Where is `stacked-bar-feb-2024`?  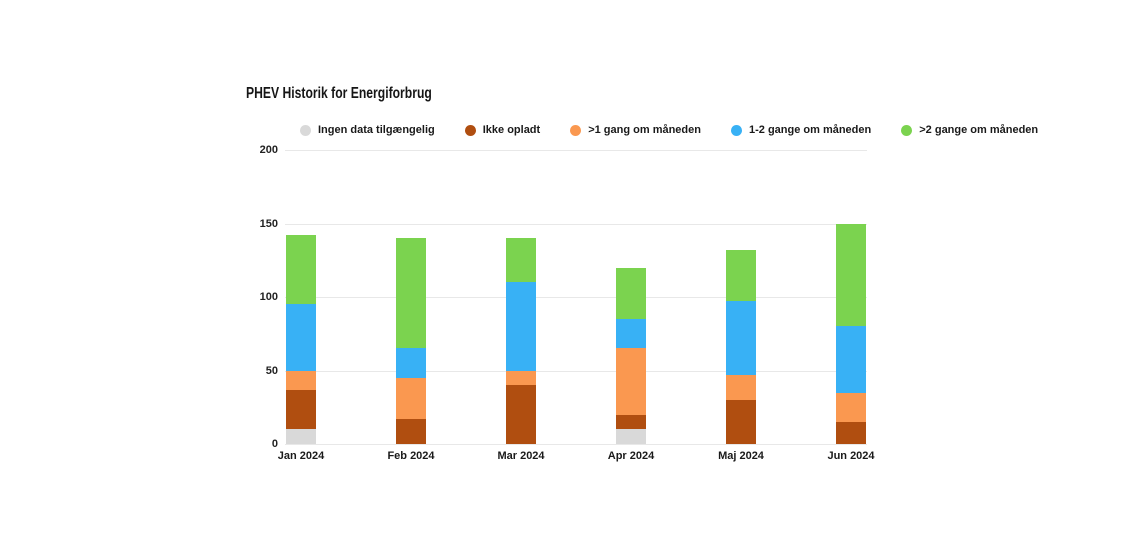 stacked-bar-feb-2024 is located at coordinates (411, 341).